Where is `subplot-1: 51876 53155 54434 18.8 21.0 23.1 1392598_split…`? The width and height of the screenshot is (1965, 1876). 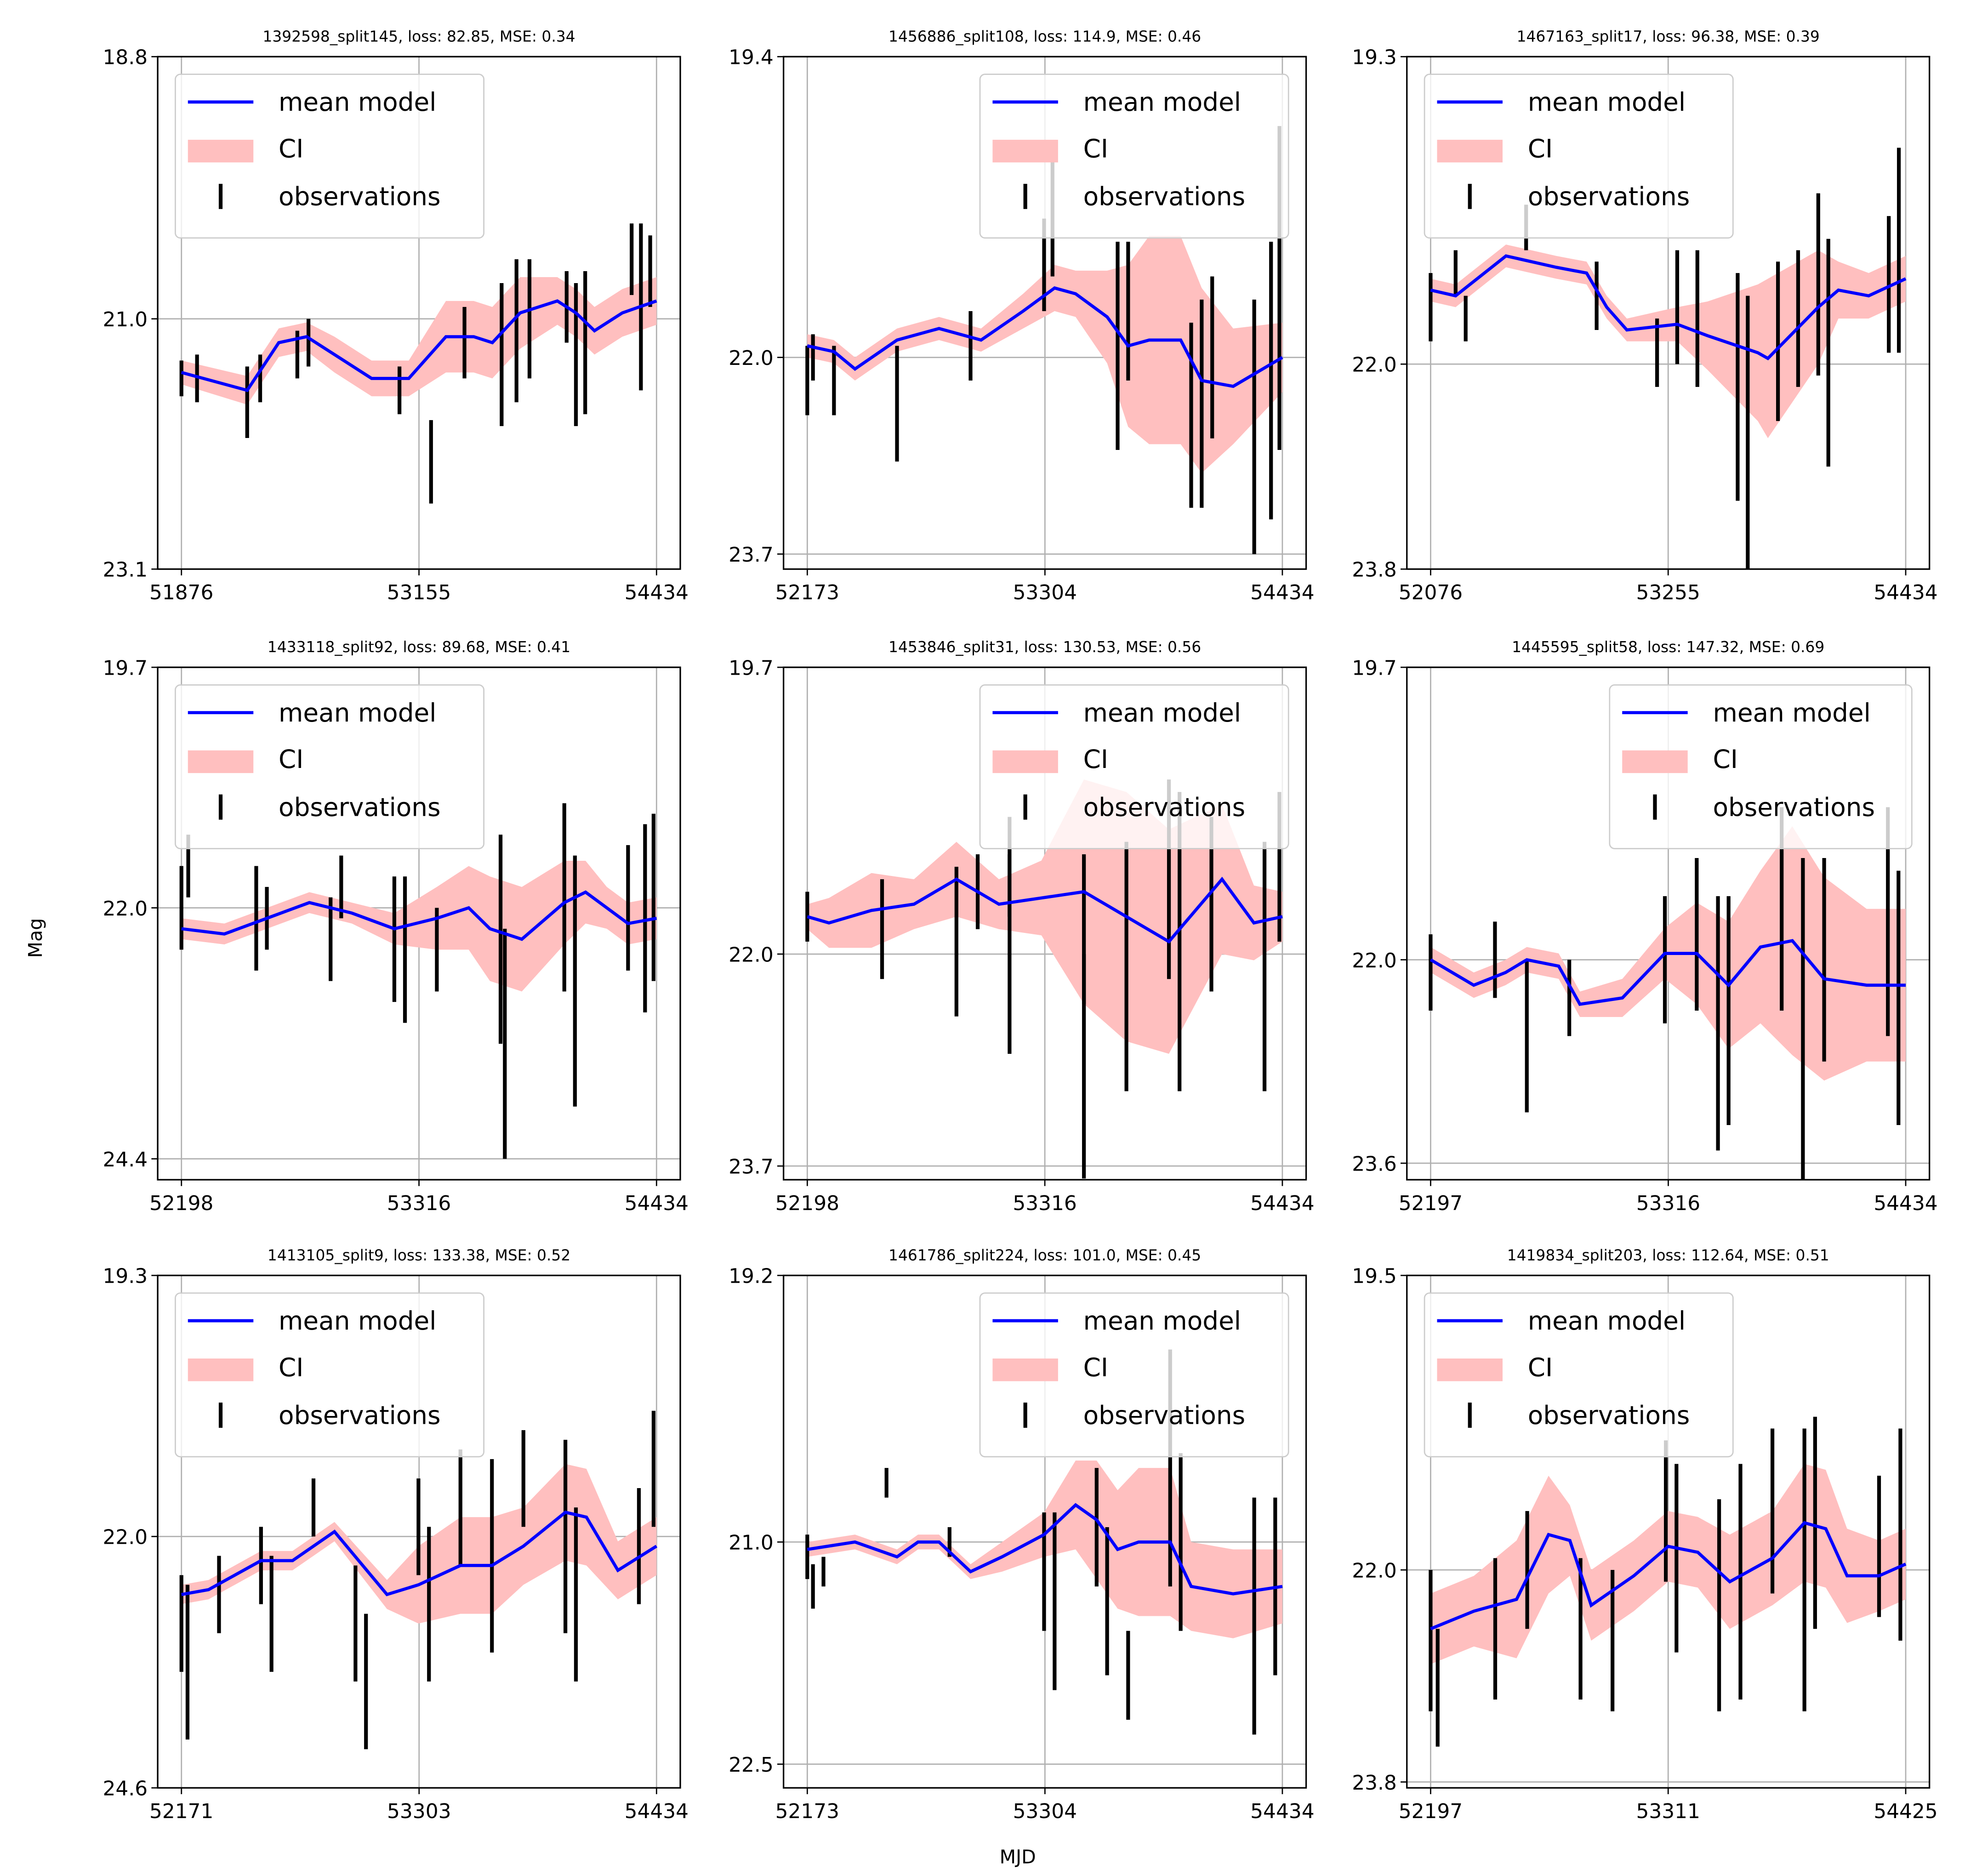 subplot-1: 51876 53155 54434 18.8 21.0 23.1 1392598_split… is located at coordinates (396, 315).